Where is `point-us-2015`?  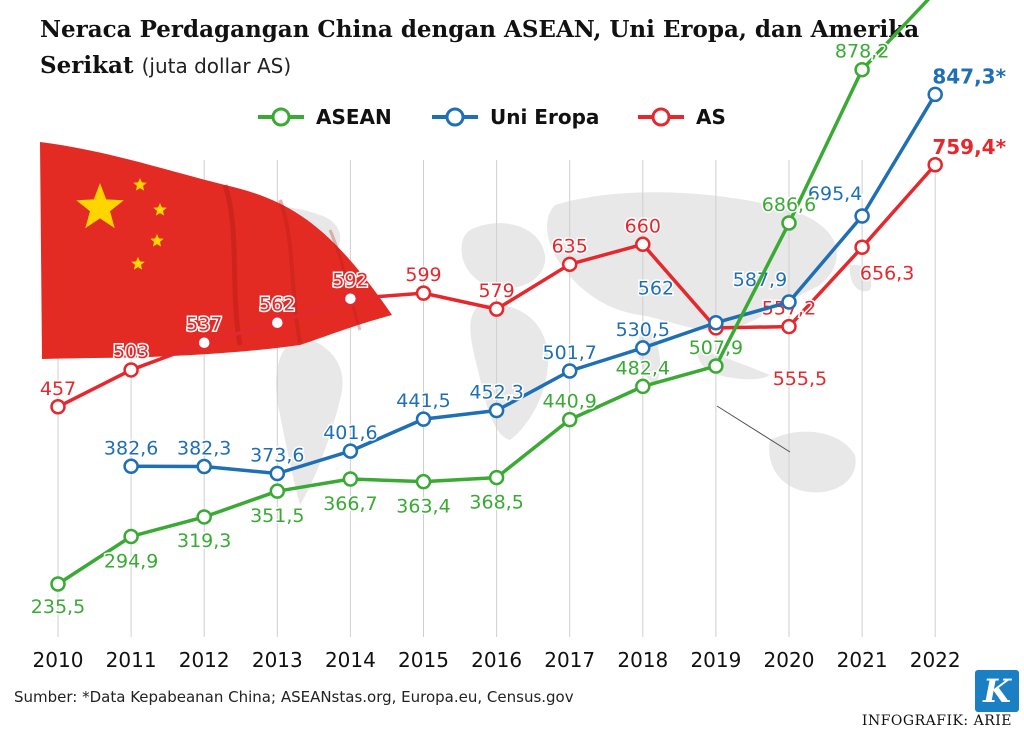 point-us-2015 is located at coordinates (423, 293).